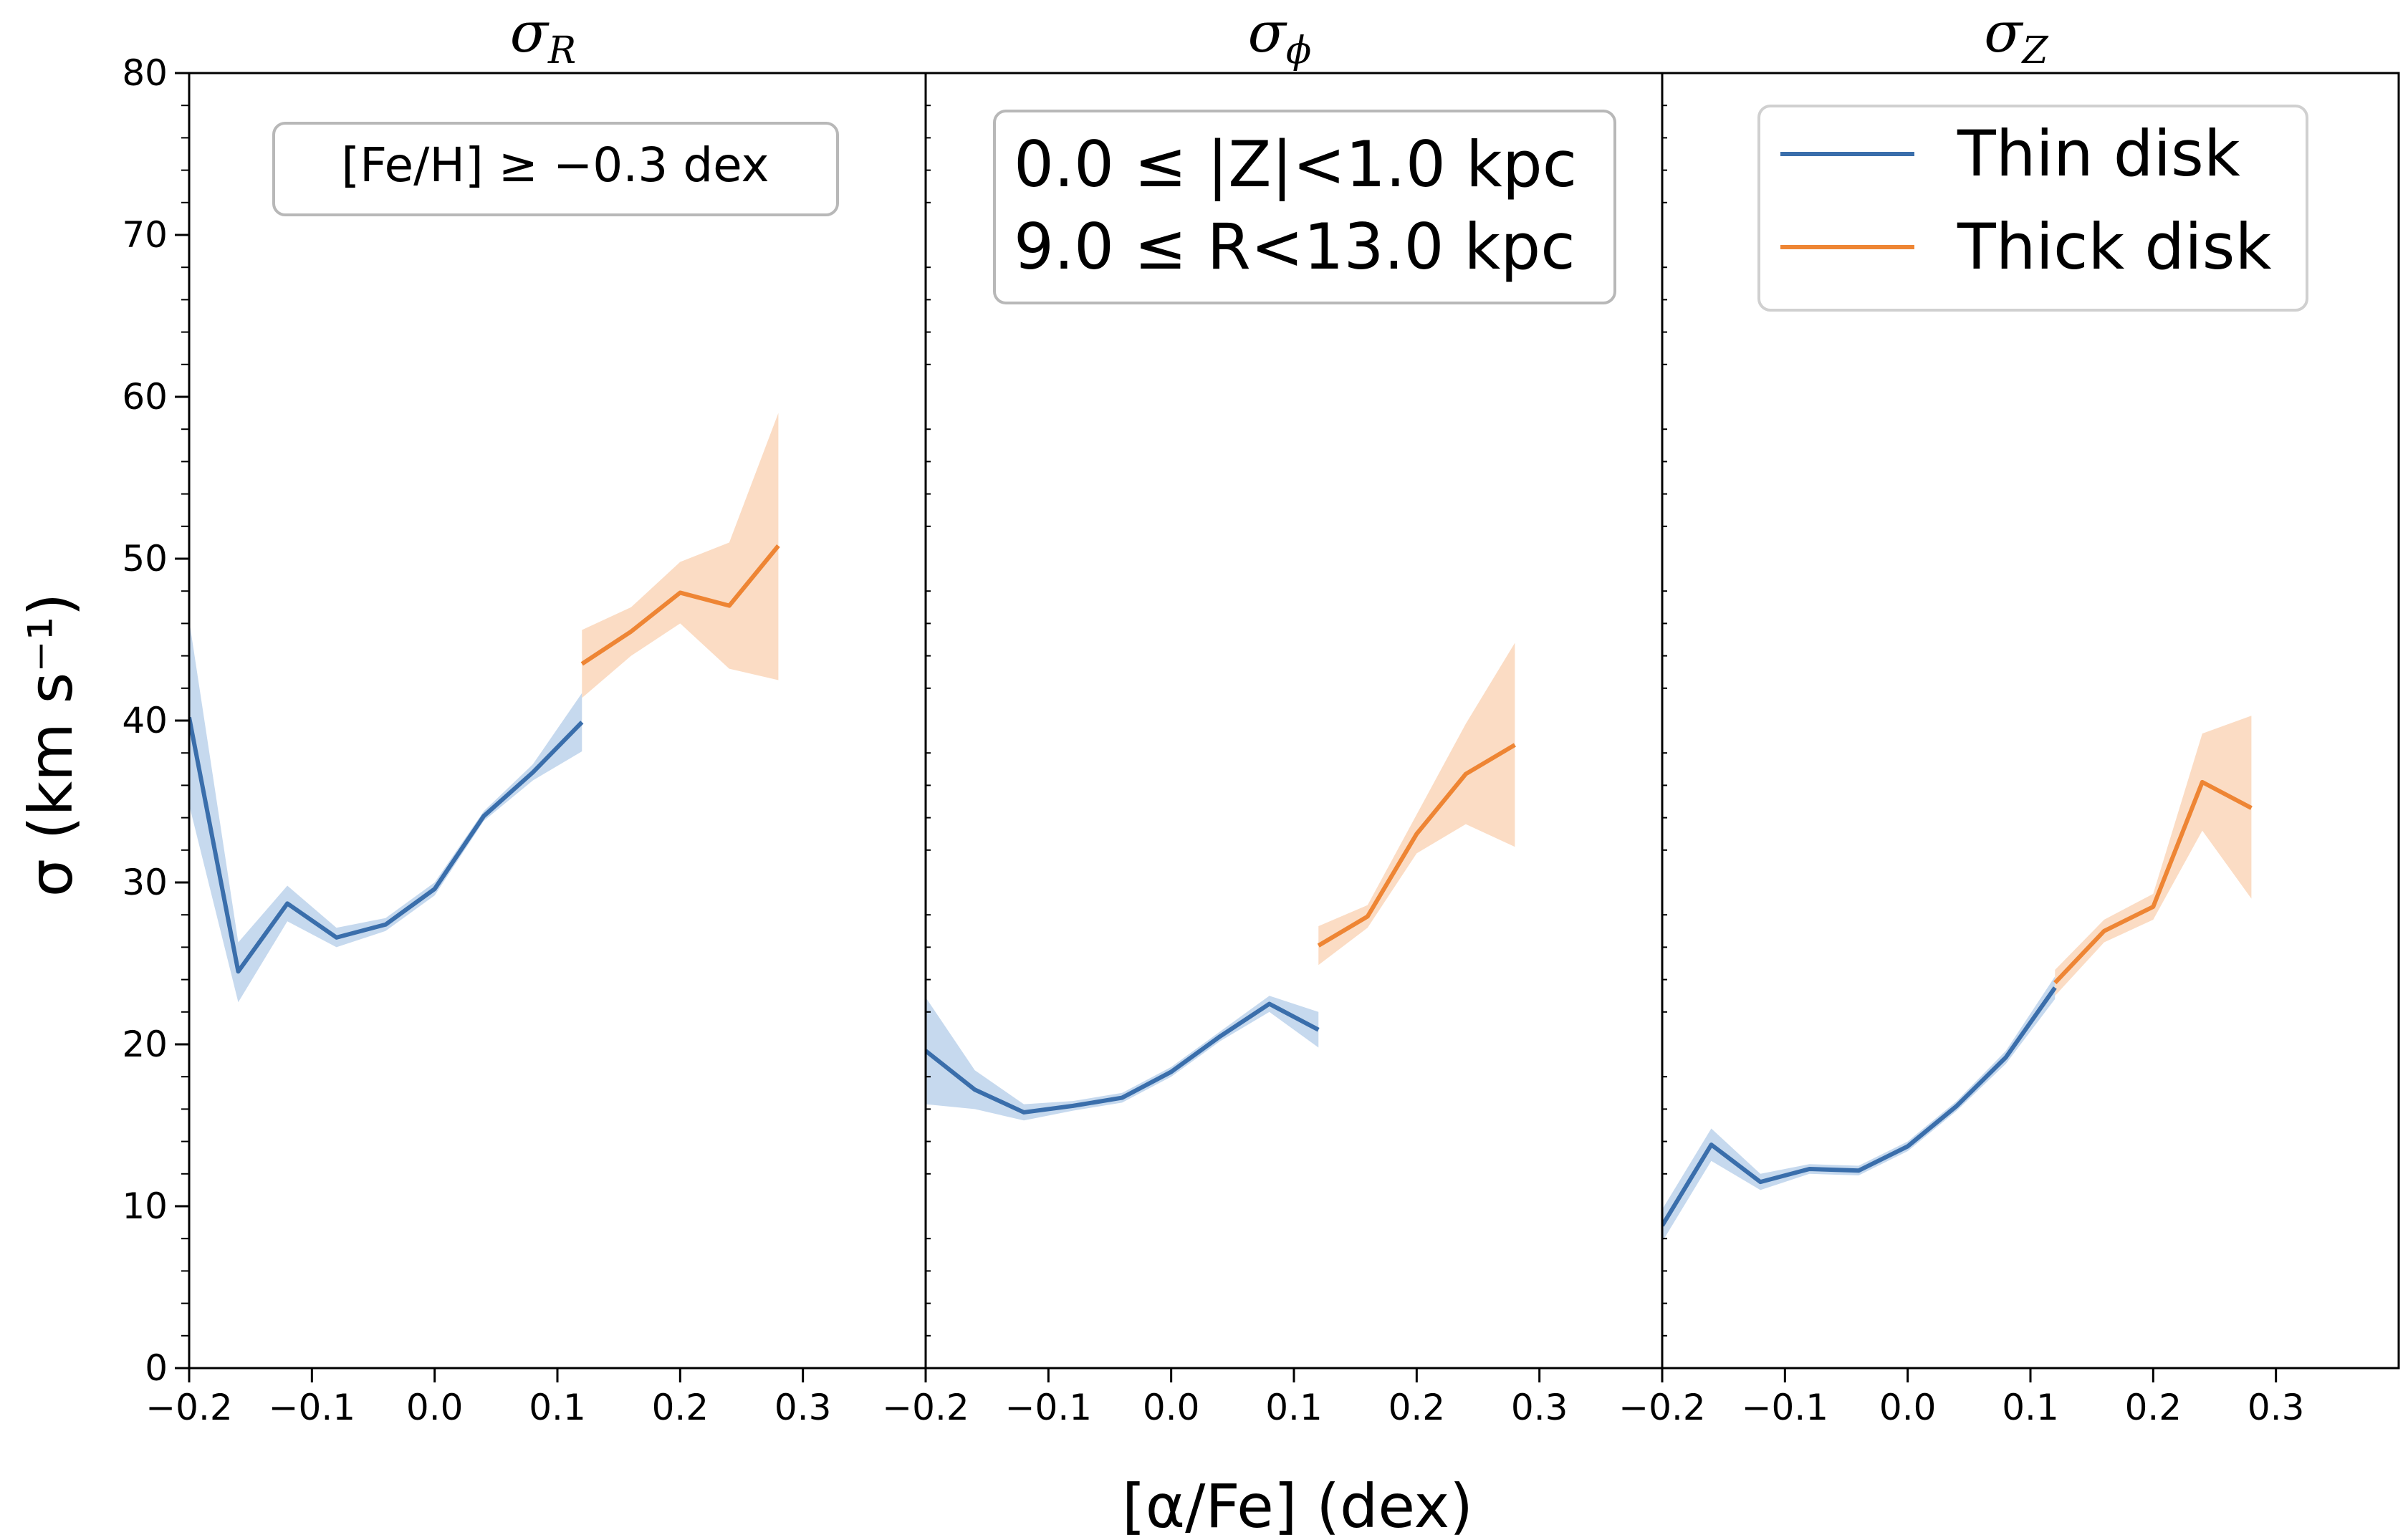 Image resolution: width=2403 pixels, height=1540 pixels. What do you see at coordinates (1908, 1407) in the screenshot?
I see `panel-3-x-tick-label-2: 0.0` at bounding box center [1908, 1407].